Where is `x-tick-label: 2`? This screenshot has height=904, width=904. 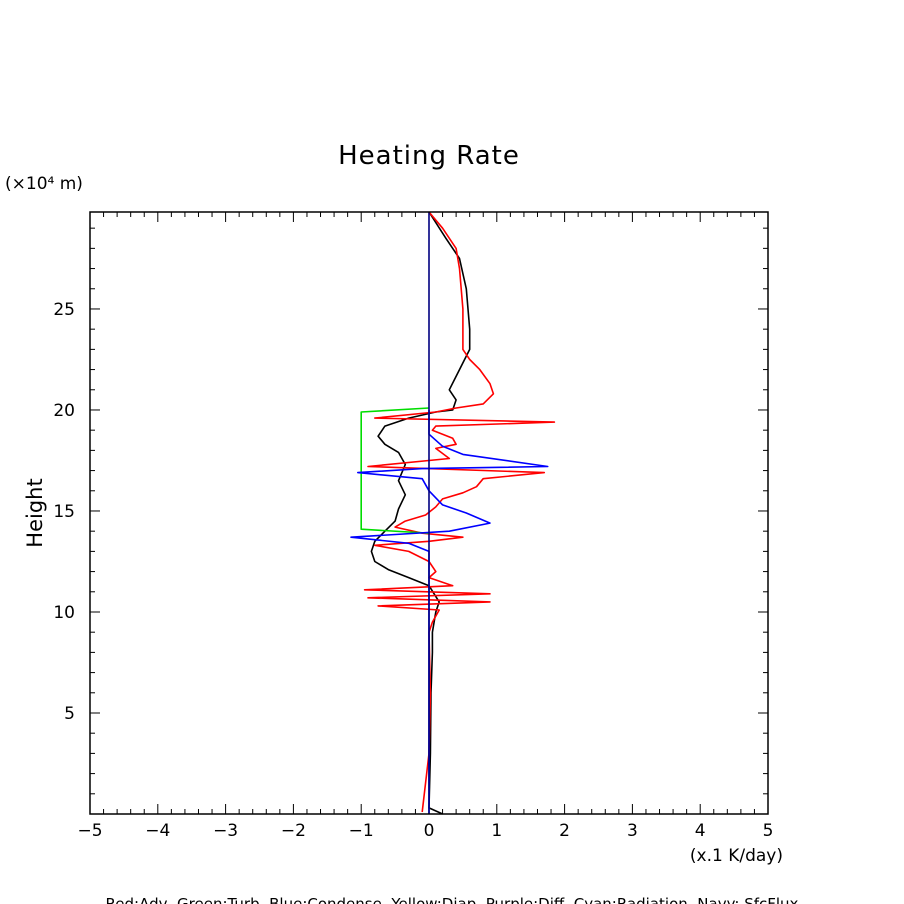
x-tick-label: 2 is located at coordinates (564, 831).